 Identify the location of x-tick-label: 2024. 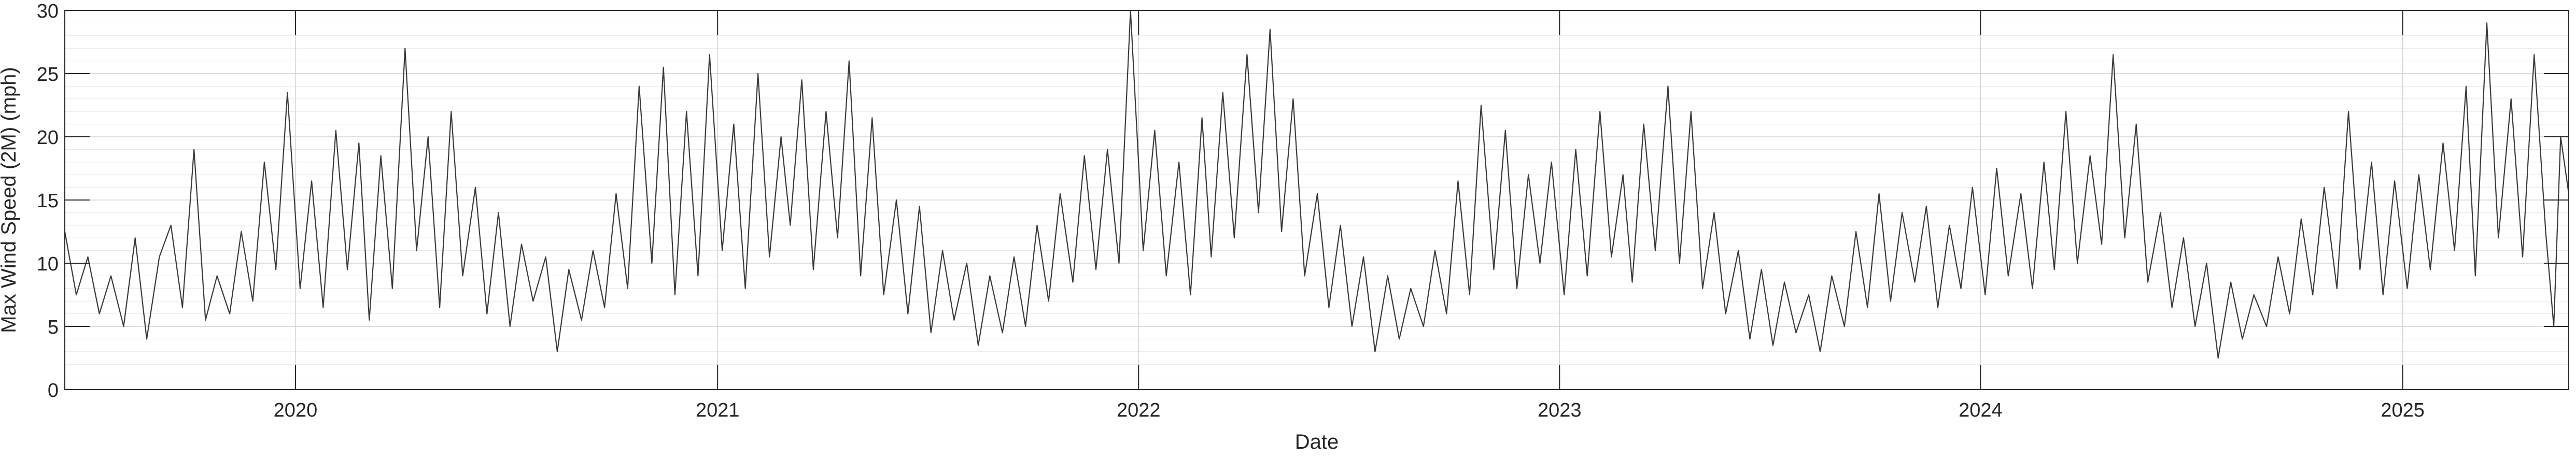
(1981, 410).